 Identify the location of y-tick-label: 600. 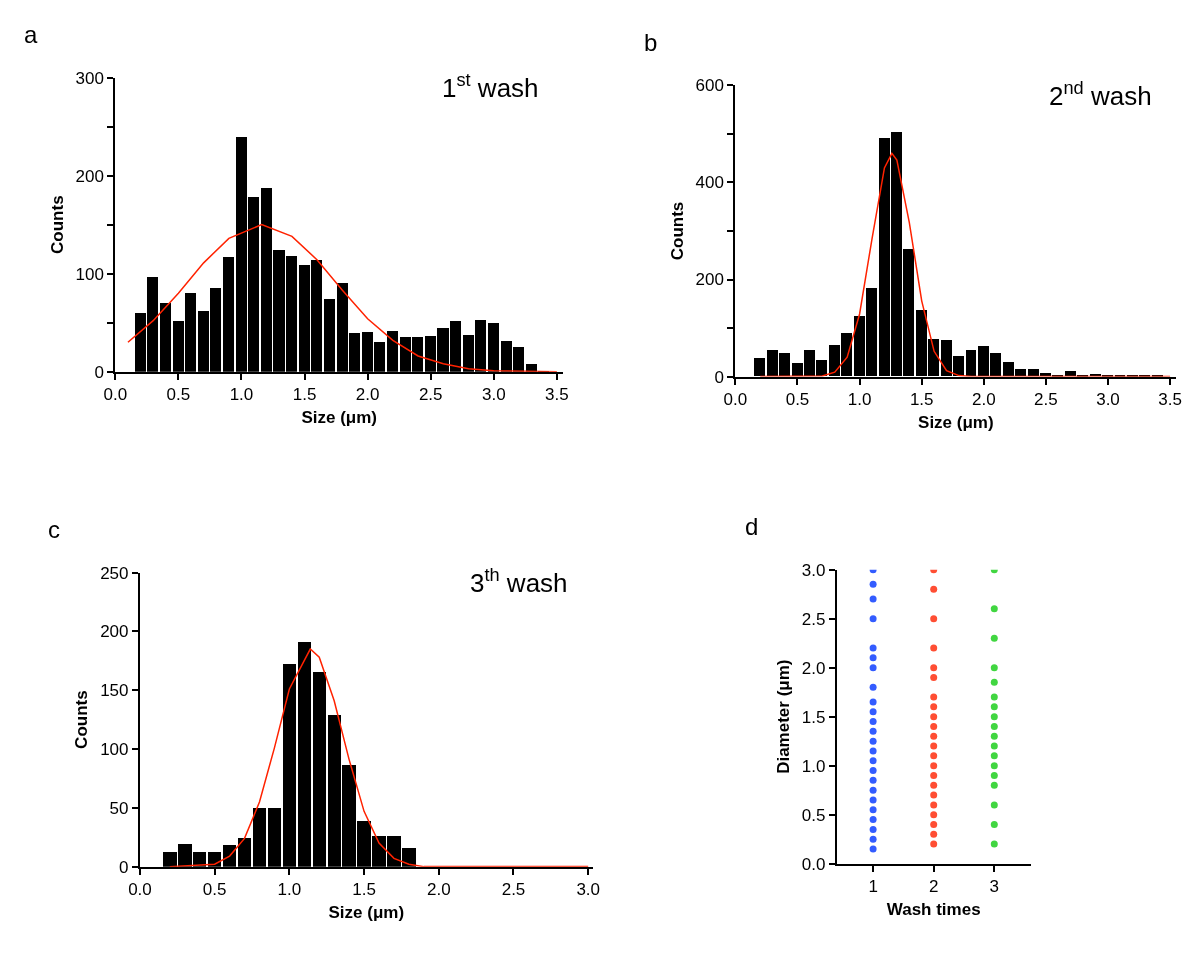
(709, 86).